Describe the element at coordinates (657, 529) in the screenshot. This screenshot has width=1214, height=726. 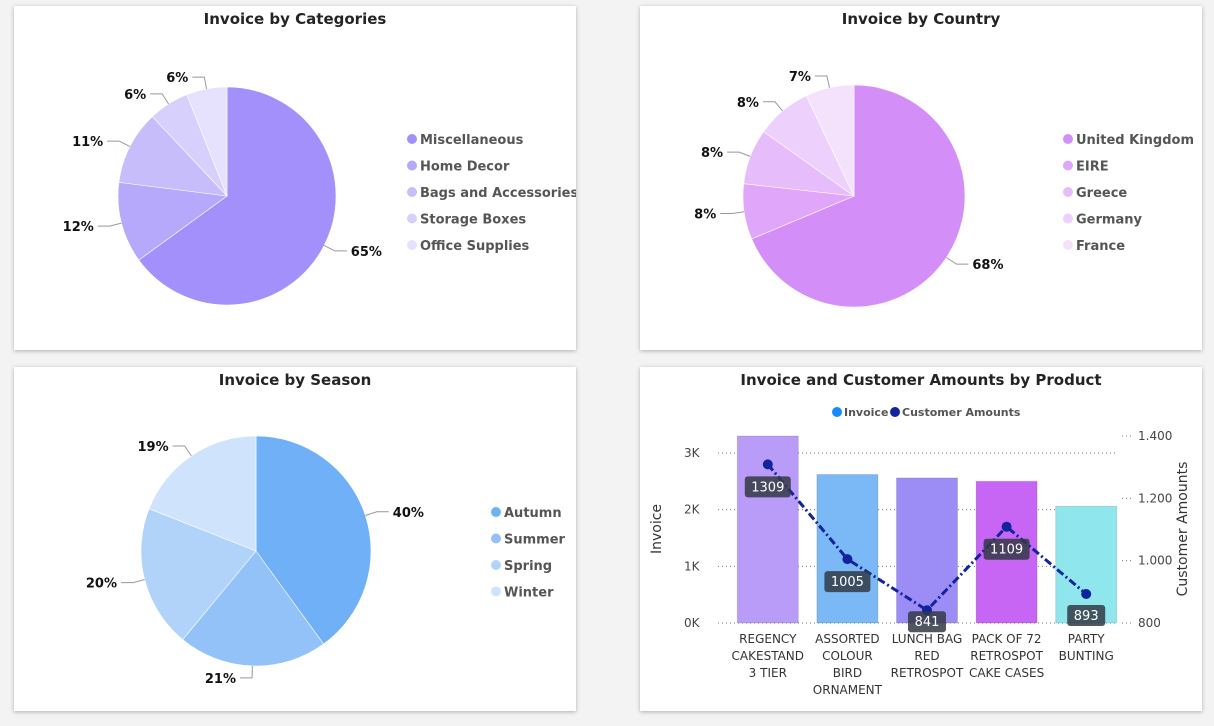
I see `y-axis-title: Invoice` at that location.